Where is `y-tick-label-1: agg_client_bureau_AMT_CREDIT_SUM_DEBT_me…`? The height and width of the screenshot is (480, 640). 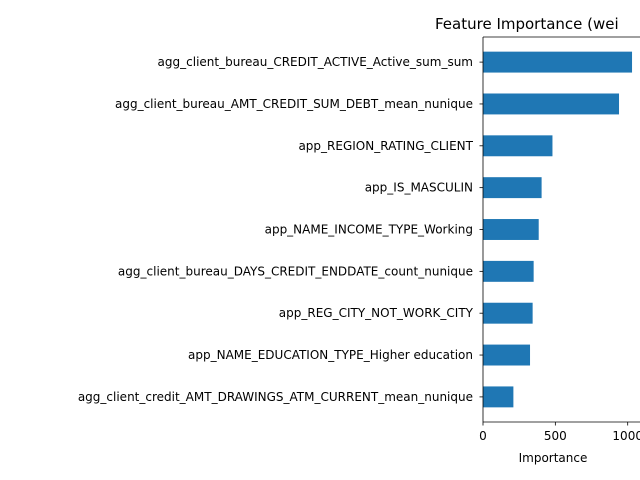
y-tick-label-1: agg_client_bureau_AMT_CREDIT_SUM_DEBT_me… is located at coordinates (294, 104).